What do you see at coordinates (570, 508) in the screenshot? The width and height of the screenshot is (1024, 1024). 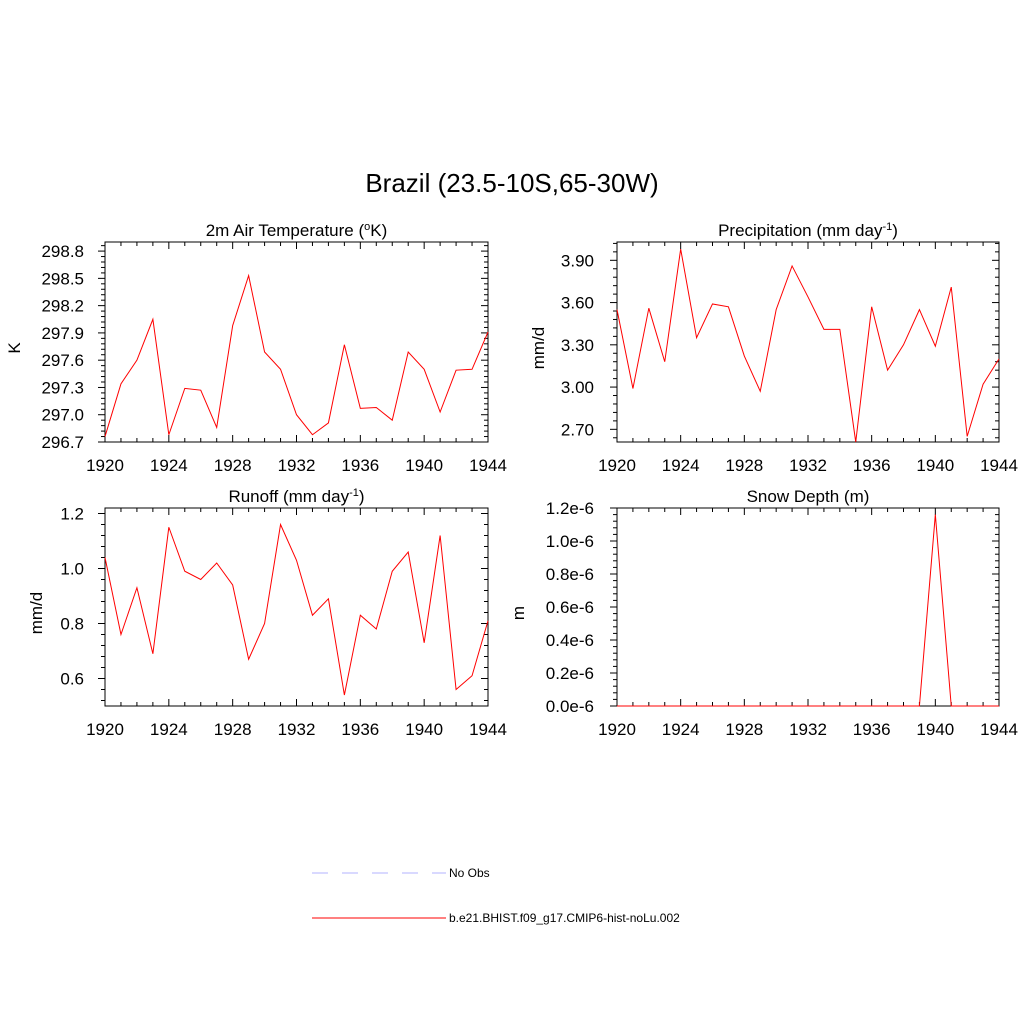 I see `y-tick-label: 1.2e-6` at bounding box center [570, 508].